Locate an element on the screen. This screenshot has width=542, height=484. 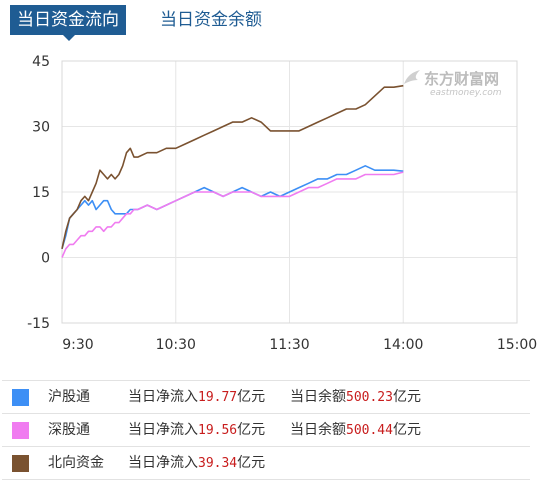
eastmoney-logo-icon is located at coordinates (412, 77).